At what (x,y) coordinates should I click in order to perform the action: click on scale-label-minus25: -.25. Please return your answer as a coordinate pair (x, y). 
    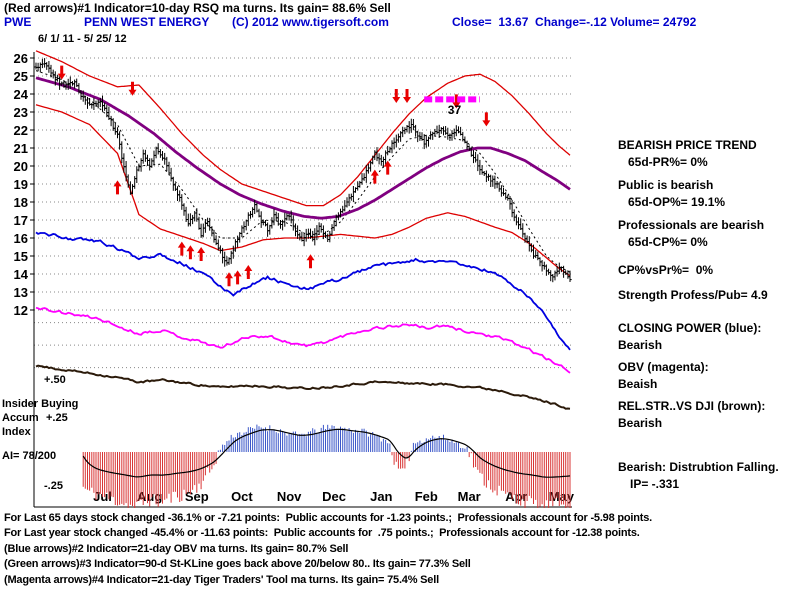
    Looking at the image, I should click on (53, 486).